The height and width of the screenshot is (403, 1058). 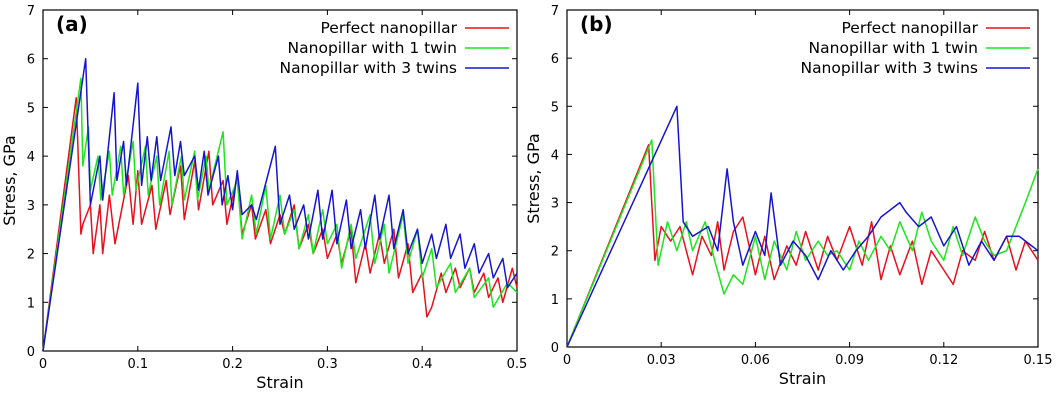 What do you see at coordinates (661, 360) in the screenshot?
I see `x-tick-label: 0.03` at bounding box center [661, 360].